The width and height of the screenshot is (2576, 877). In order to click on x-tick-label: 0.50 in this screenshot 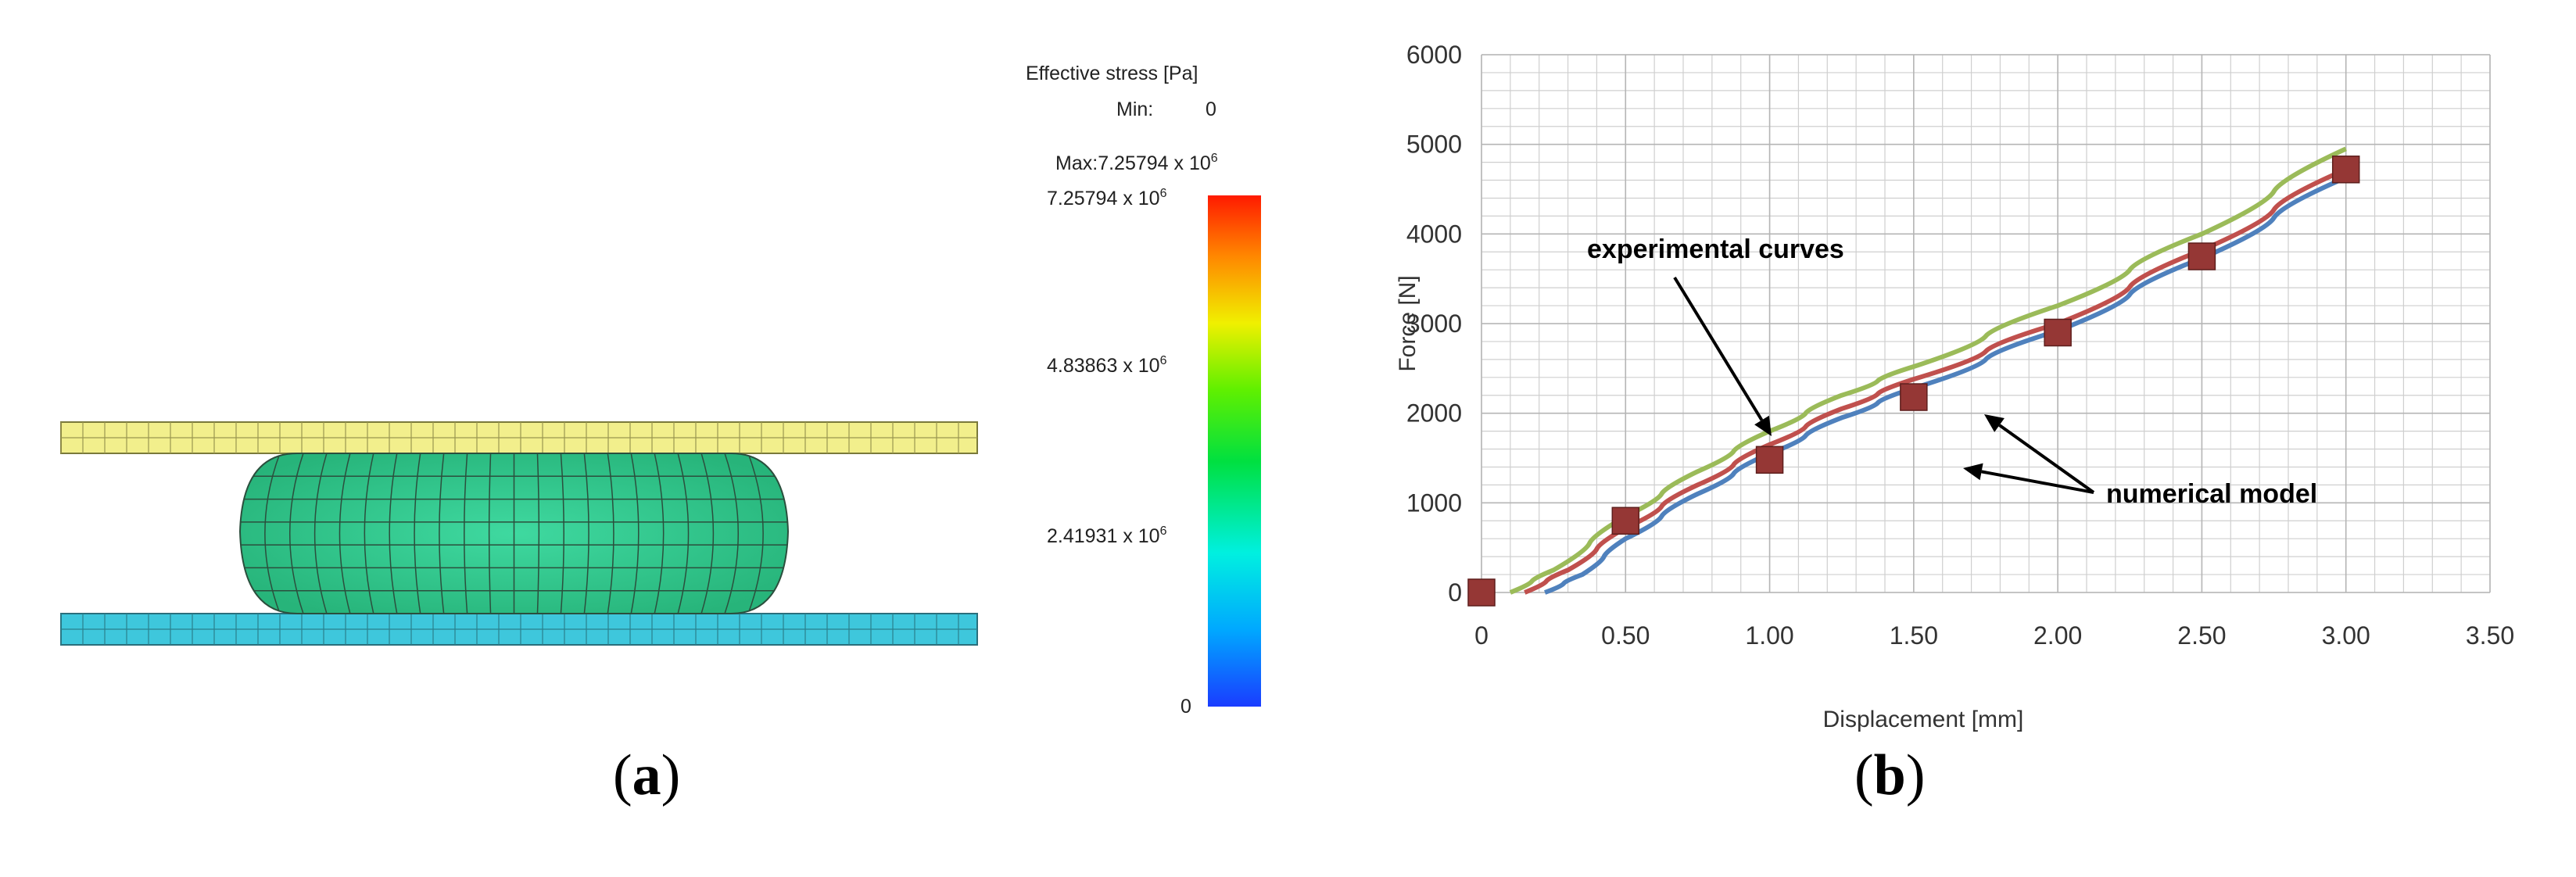, I will do `click(1625, 635)`.